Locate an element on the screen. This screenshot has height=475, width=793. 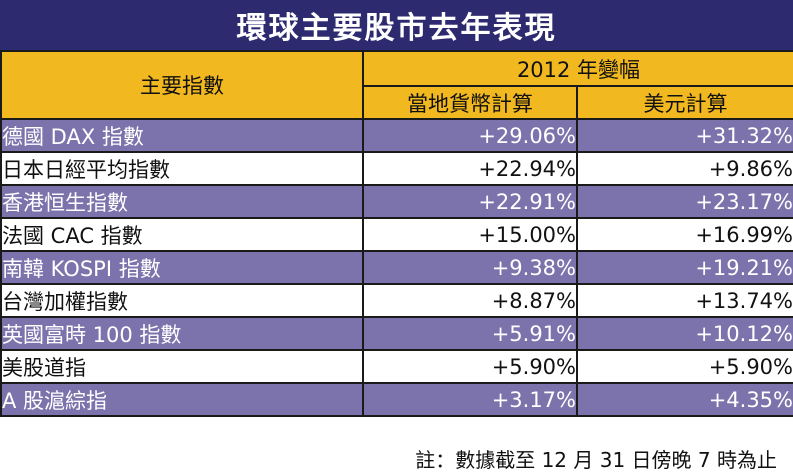
table-row: 香港恒生指數 +22.91% +23.17% is located at coordinates (396, 201).